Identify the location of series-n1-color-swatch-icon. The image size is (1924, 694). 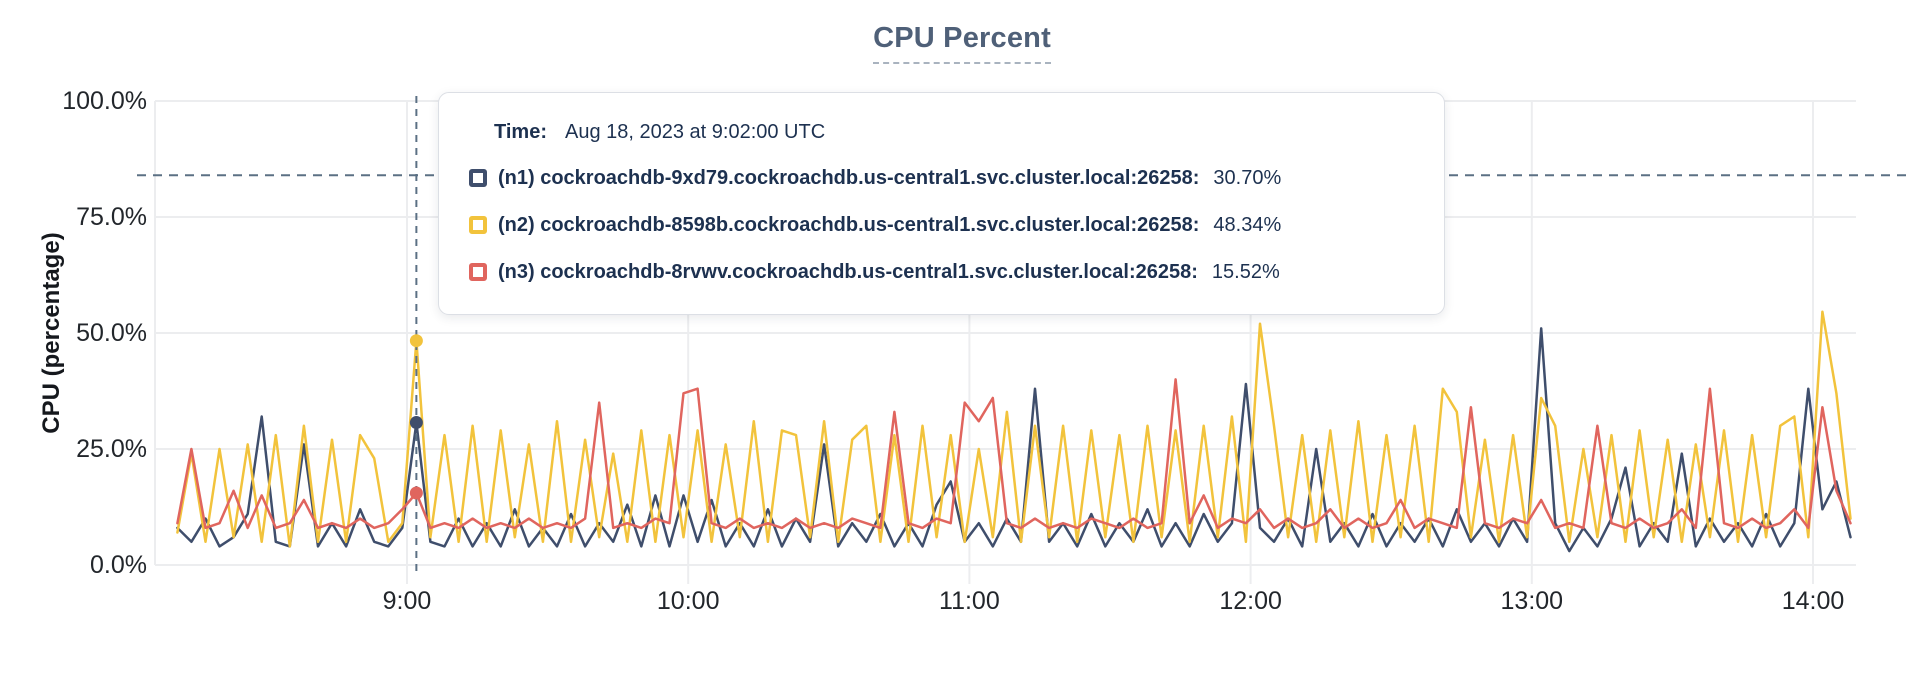
(478, 178).